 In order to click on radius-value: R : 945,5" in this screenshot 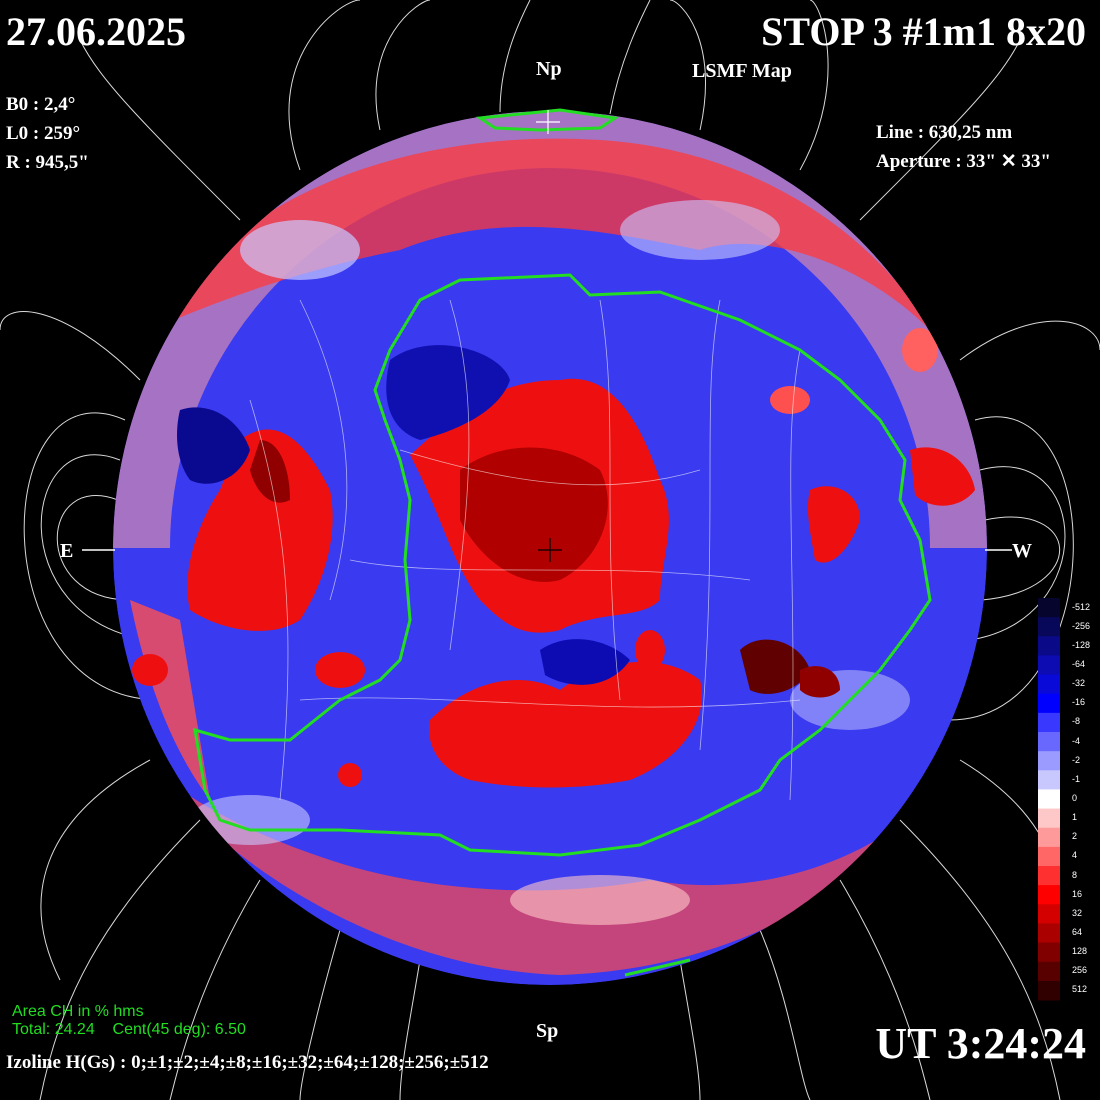, I will do `click(47, 162)`.